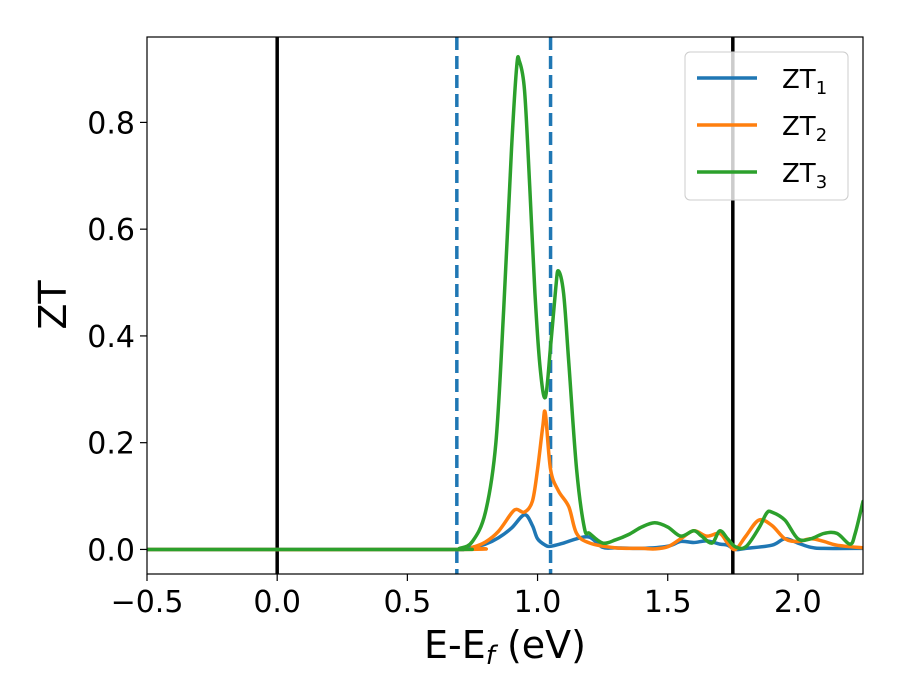 Image resolution: width=900 pixels, height=700 pixels. I want to click on y-tick-label-2: 0.4, so click(111, 337).